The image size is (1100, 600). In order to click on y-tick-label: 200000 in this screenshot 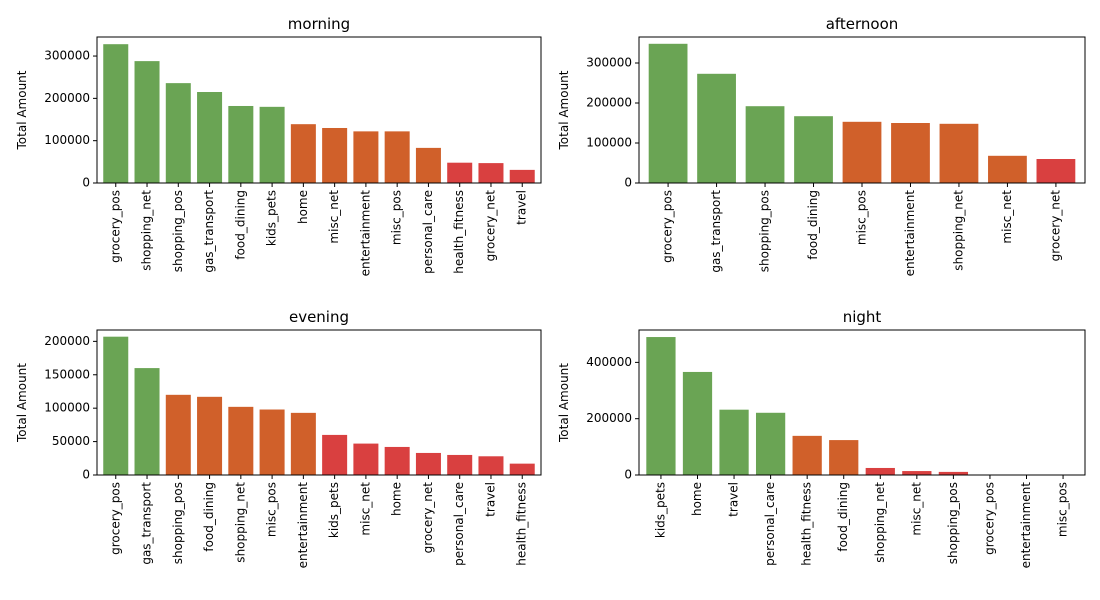, I will do `click(609, 103)`.